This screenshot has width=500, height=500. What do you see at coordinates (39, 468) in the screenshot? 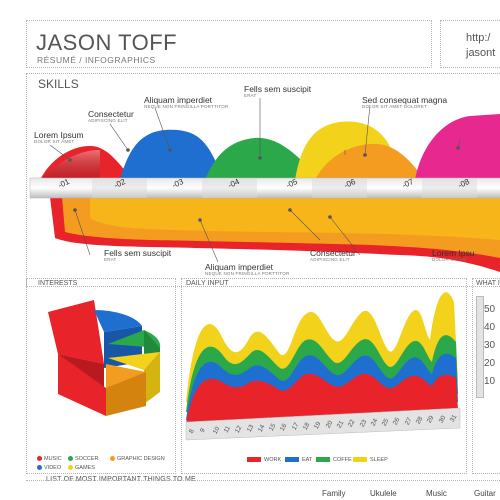
I see `video-dot-icon` at bounding box center [39, 468].